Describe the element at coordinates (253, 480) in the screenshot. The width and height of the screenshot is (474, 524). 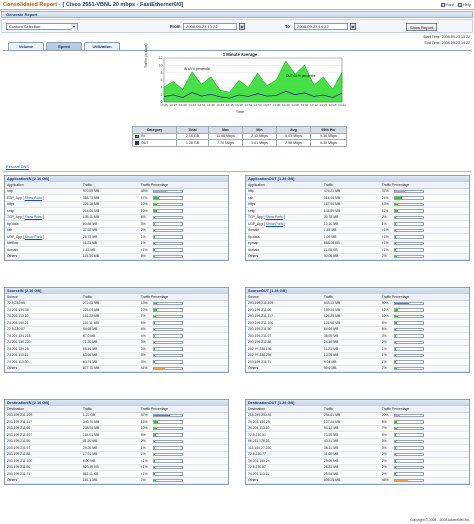
I see `row-name: Others` at that location.